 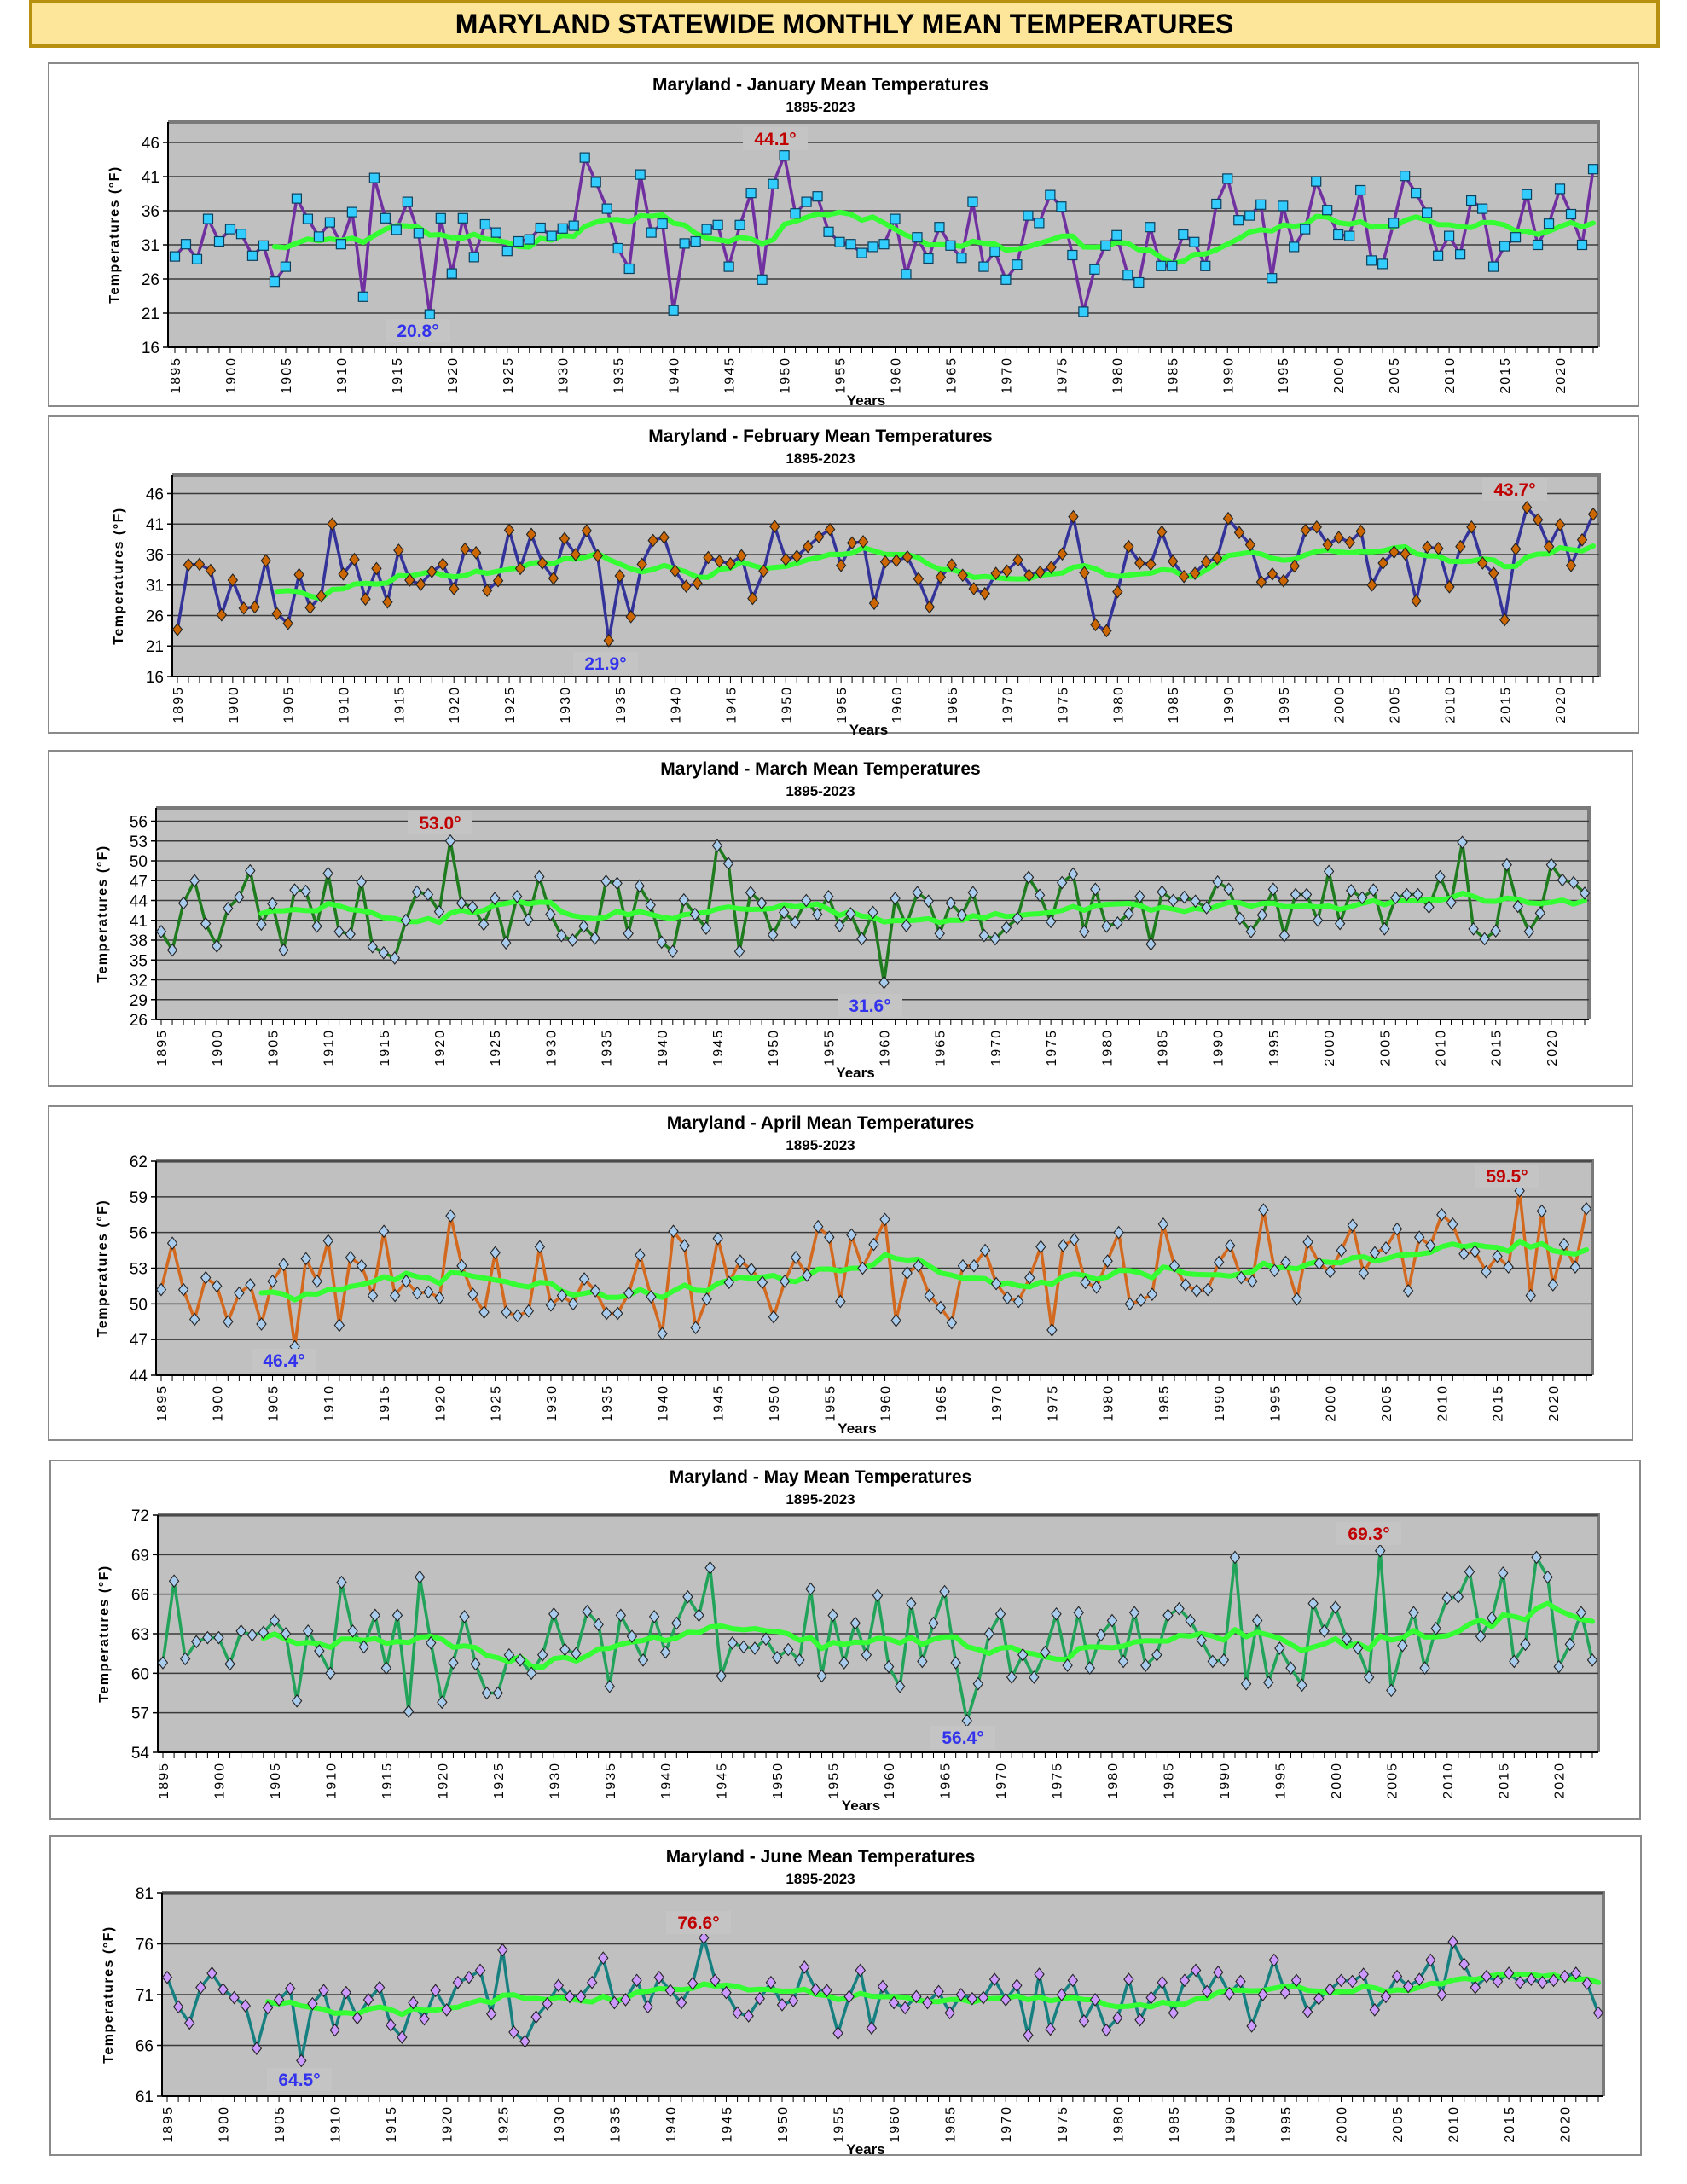 What do you see at coordinates (155, 647) in the screenshot?
I see `y-tick-label: 21` at bounding box center [155, 647].